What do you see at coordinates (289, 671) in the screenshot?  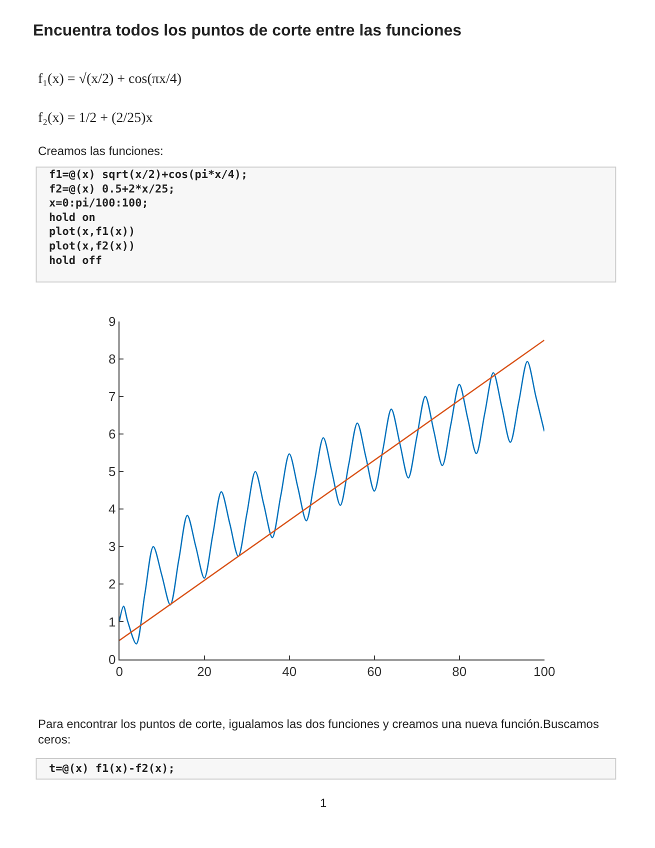 I see `x-tick-label: 40` at bounding box center [289, 671].